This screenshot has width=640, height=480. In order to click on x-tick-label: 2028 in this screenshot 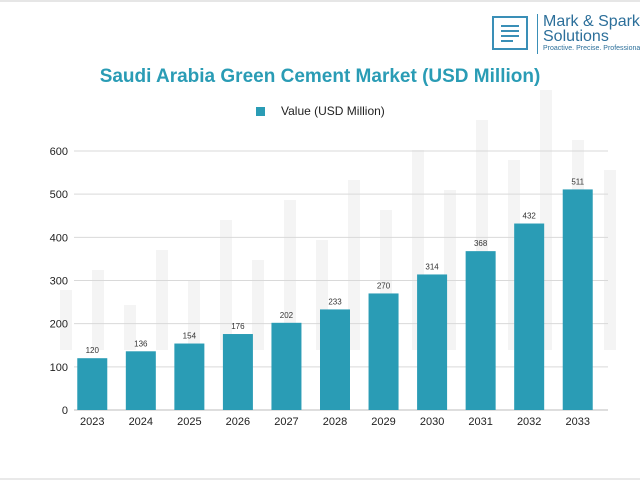, I will do `click(335, 422)`.